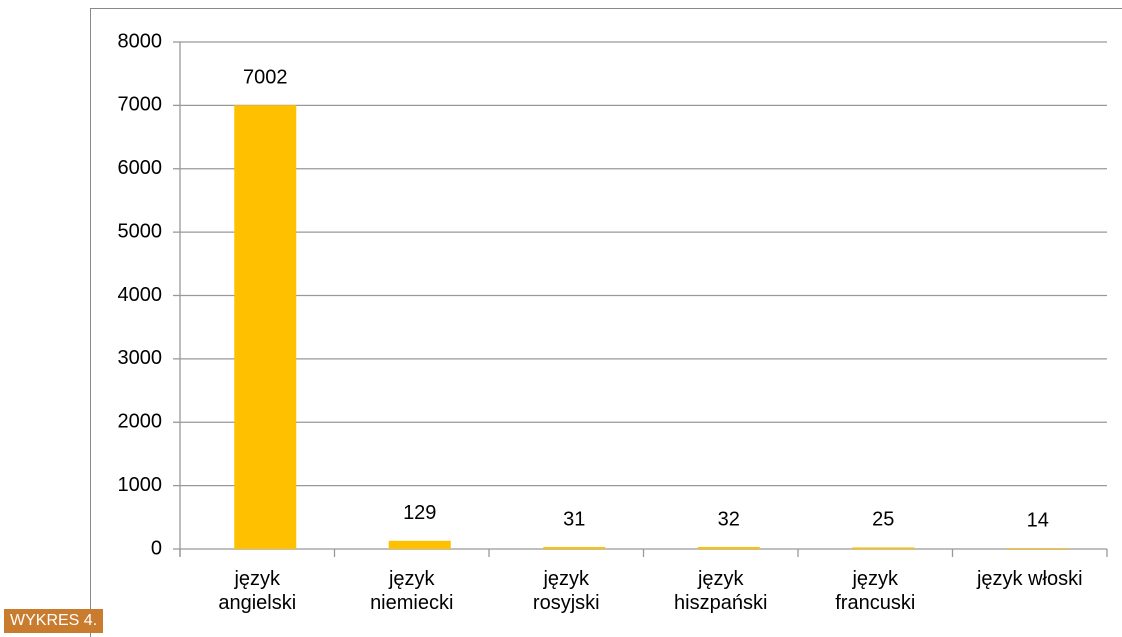 The image size is (1122, 637). Describe the element at coordinates (875, 591) in the screenshot. I see `x-tick-label: język francuski` at that location.